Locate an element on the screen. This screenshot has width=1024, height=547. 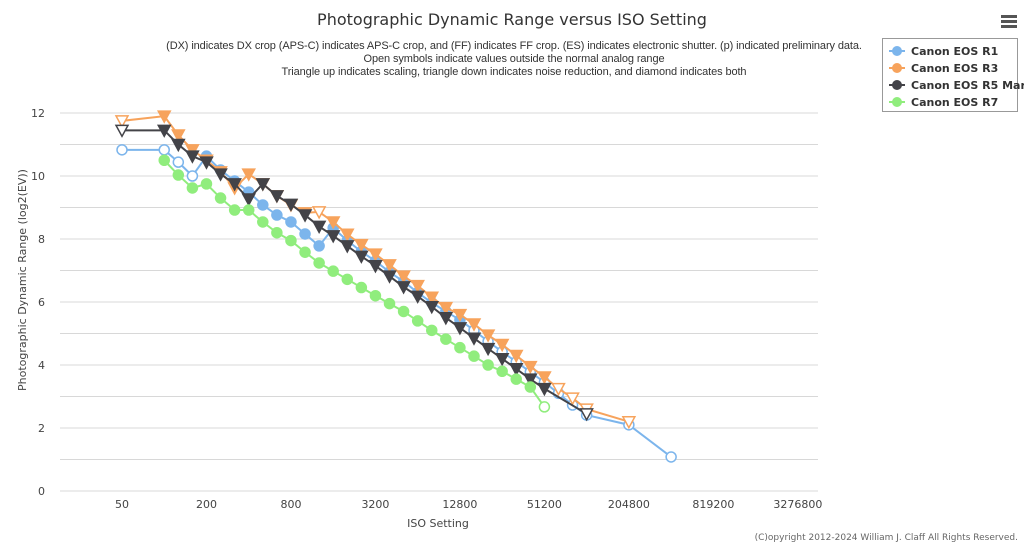
legend-label: Canon EOS R1 is located at coordinates (955, 51).